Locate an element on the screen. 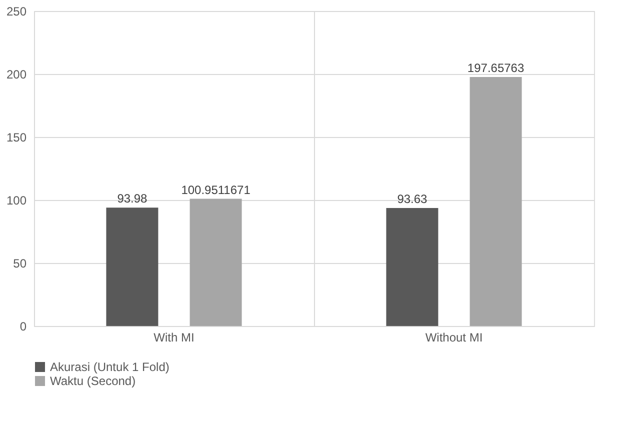 The height and width of the screenshot is (437, 635). data-label: 197.65763 is located at coordinates (495, 67).